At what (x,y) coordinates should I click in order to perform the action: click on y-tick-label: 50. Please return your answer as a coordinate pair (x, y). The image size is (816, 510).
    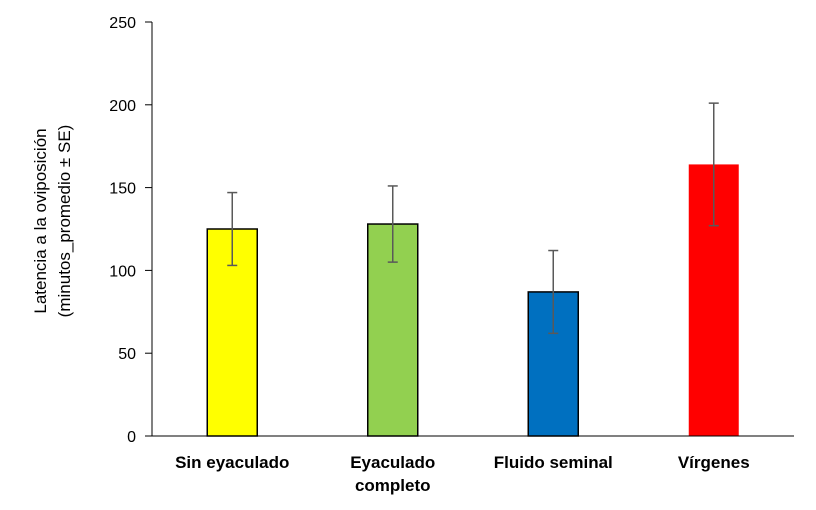
    Looking at the image, I should click on (127, 354).